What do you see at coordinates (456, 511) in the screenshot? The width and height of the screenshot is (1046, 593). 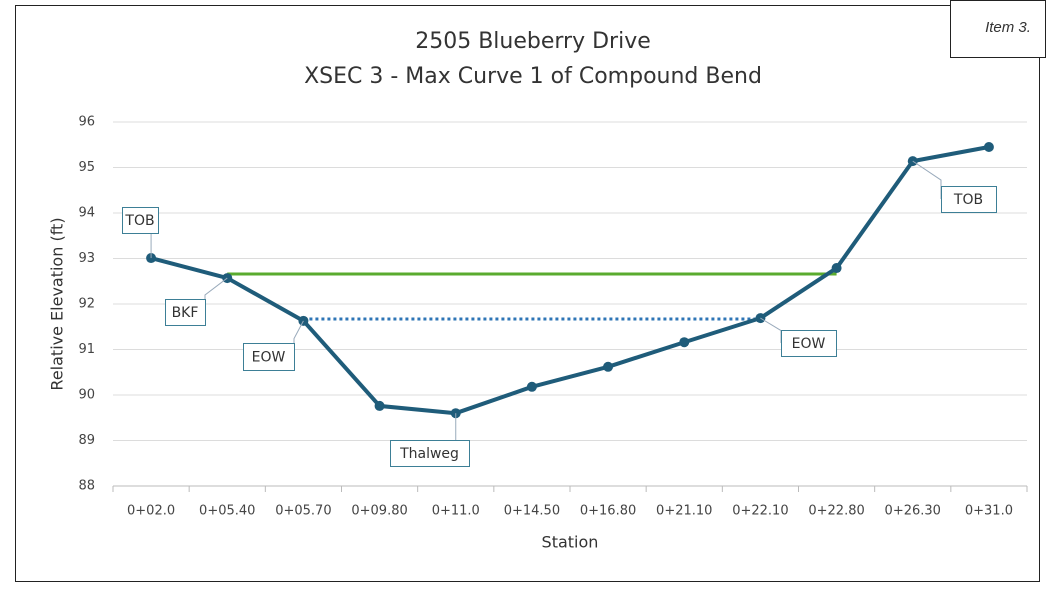 I see `x-tick-label: 0+11.0` at bounding box center [456, 511].